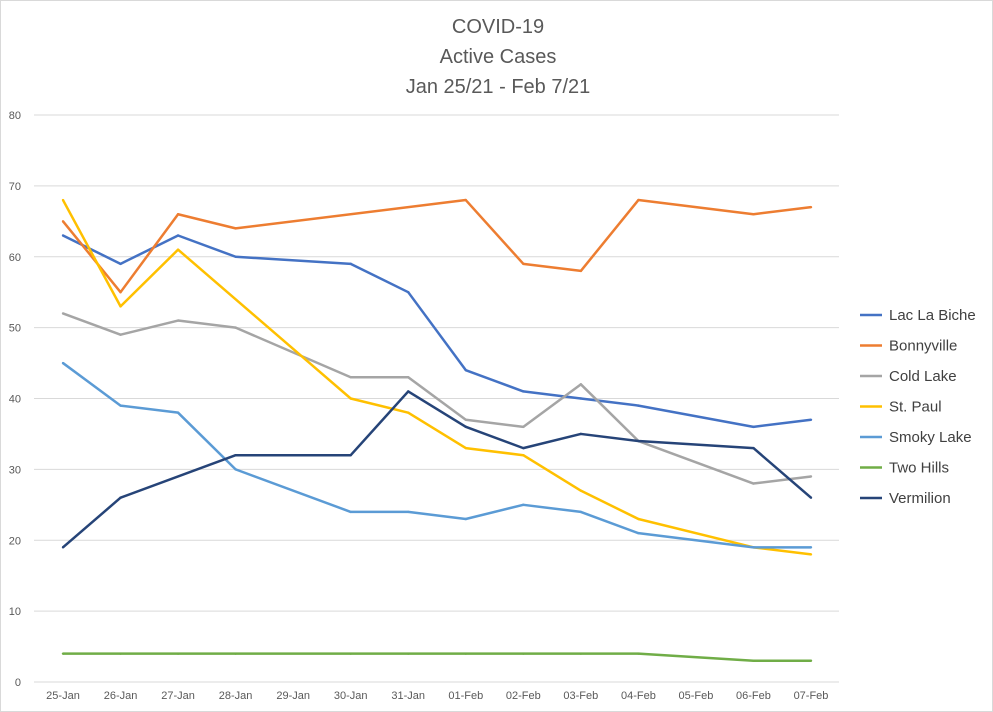 This screenshot has height=712, width=993. I want to click on x-tick-label: 03-Feb, so click(580, 696).